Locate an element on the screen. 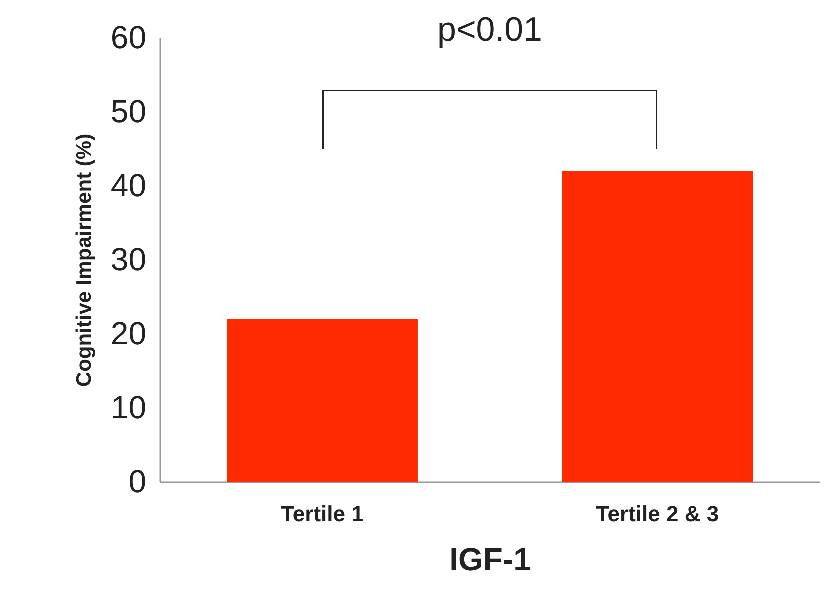 This screenshot has width=839, height=612. annotation: p<0.01 is located at coordinates (490, 30).